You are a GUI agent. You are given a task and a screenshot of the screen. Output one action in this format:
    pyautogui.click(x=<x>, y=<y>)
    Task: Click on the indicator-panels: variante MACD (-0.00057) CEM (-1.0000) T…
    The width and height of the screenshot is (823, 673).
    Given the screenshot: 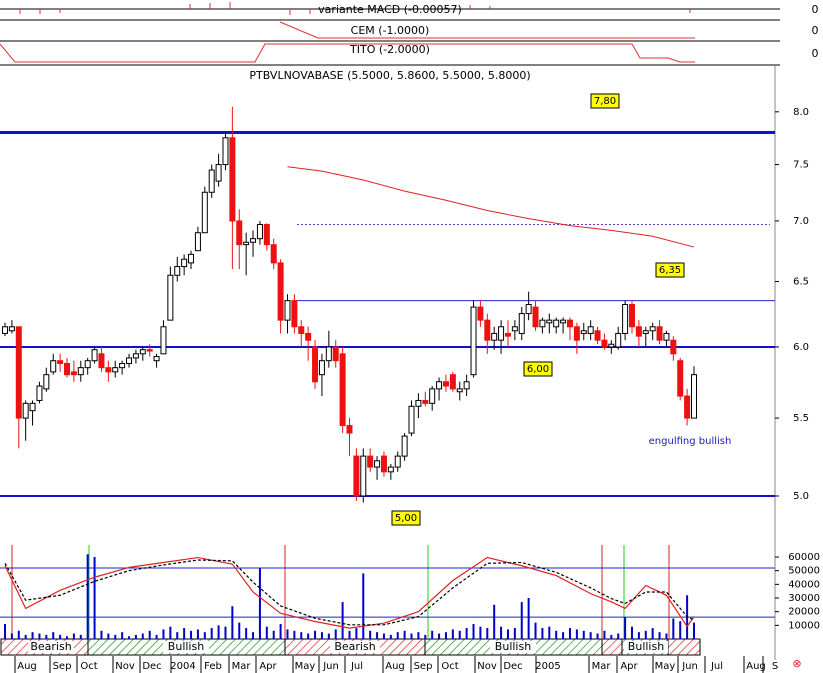 What is the action you would take?
    pyautogui.click(x=409, y=34)
    